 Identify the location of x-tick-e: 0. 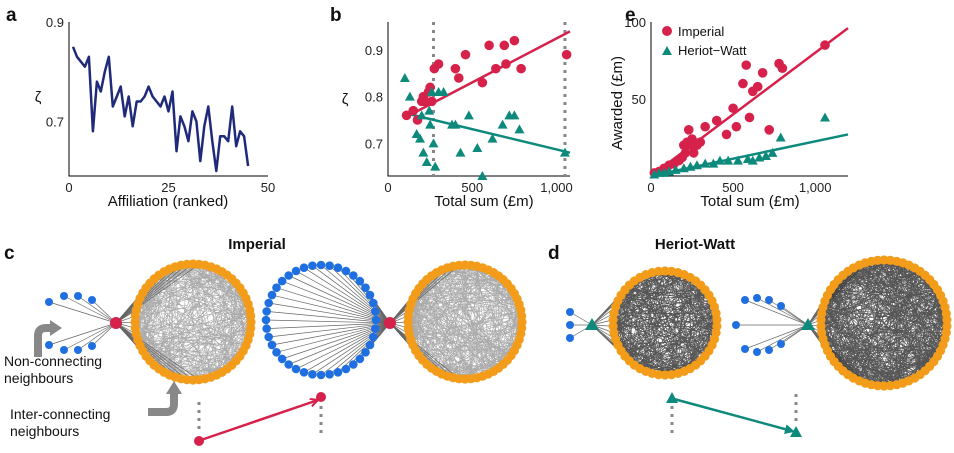
(650, 187).